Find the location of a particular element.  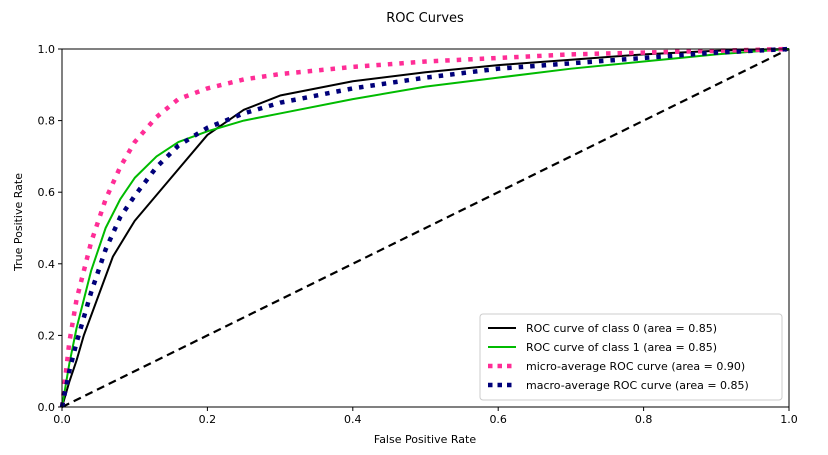

y-tick-label: 0.0 is located at coordinates (47, 407).